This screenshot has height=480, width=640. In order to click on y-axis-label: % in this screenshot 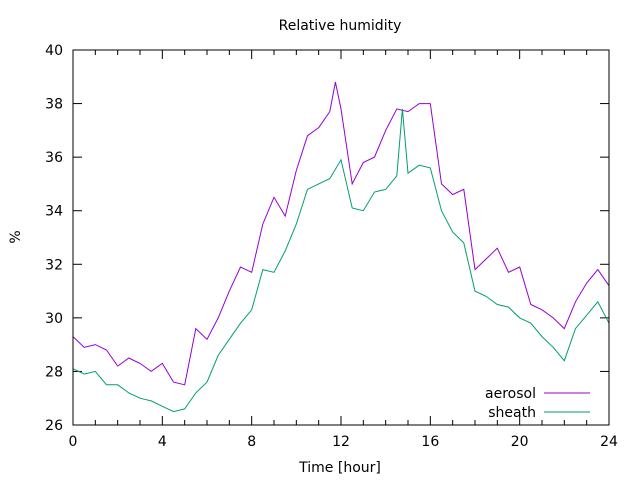, I will do `click(16, 236)`.